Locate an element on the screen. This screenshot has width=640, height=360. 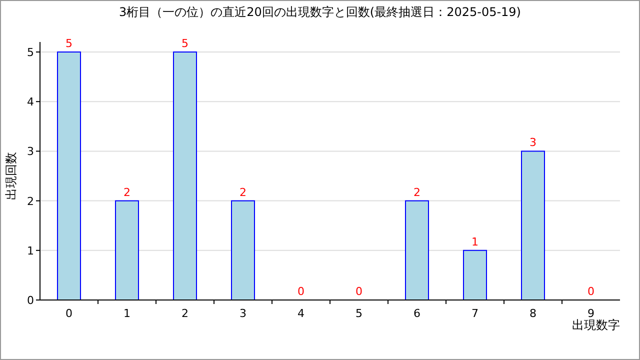
y-axis-title: 出現回数 is located at coordinates (11, 176).